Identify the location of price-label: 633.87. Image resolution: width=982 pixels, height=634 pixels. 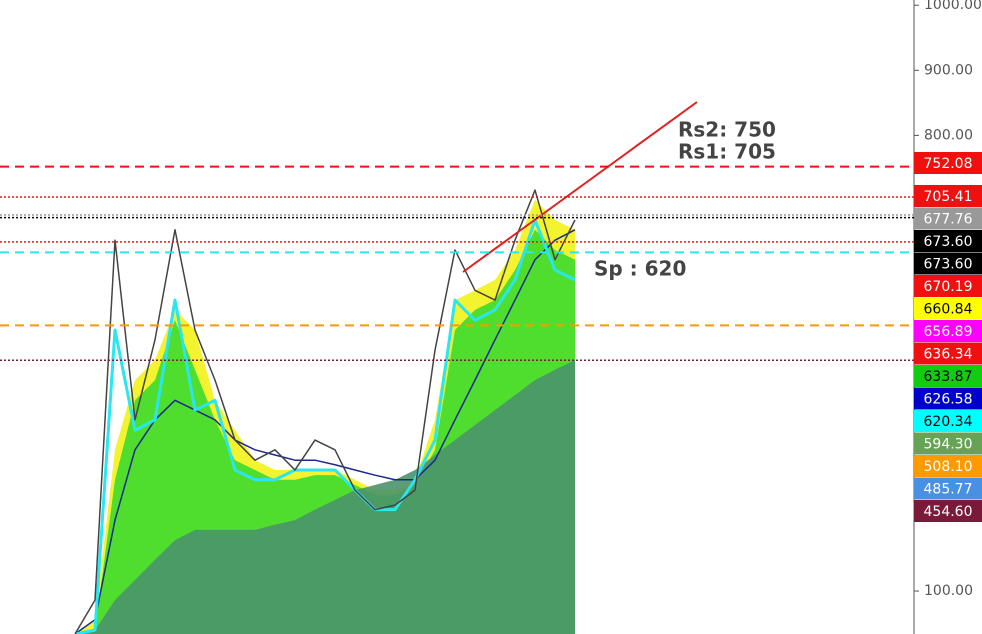
(948, 377).